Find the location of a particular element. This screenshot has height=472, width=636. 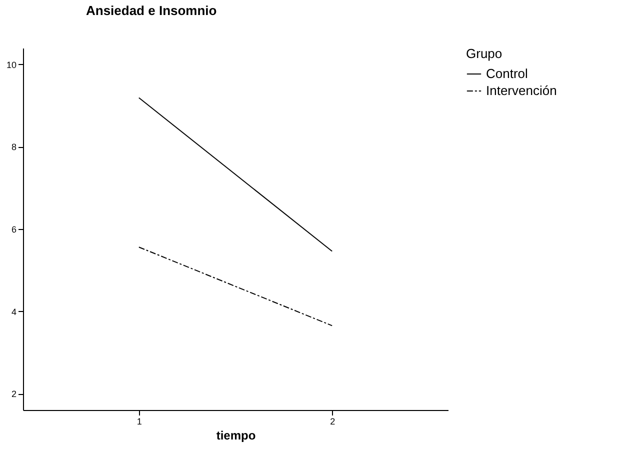

legend-label: Intervención is located at coordinates (521, 90).